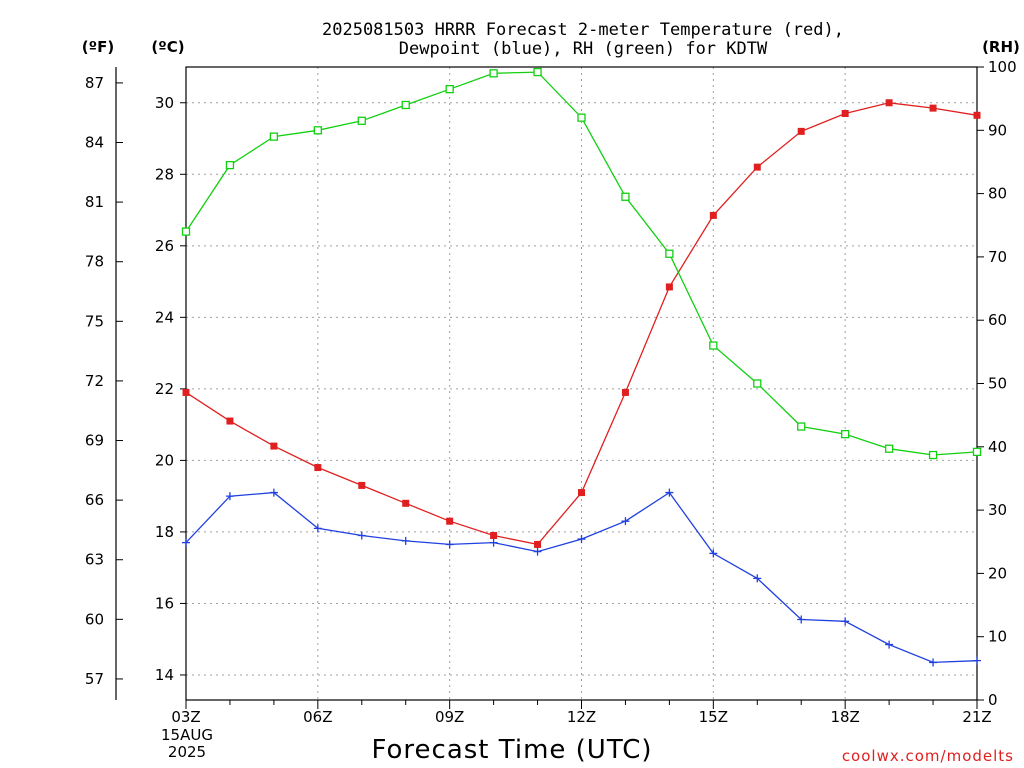  I want to click on celsius-tick-label: 28, so click(164, 174).